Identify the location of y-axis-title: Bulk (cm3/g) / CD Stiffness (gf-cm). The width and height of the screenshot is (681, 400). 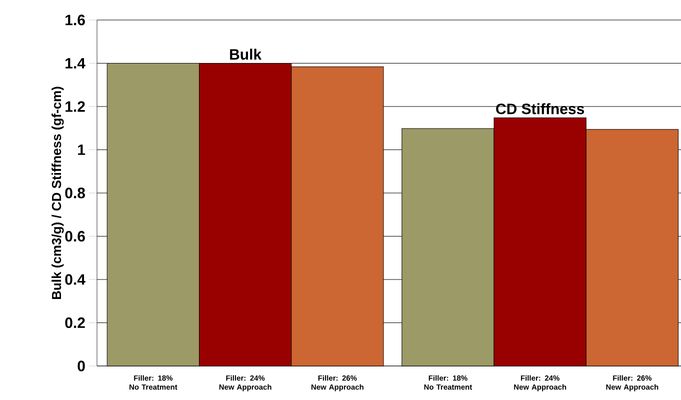
(58, 193).